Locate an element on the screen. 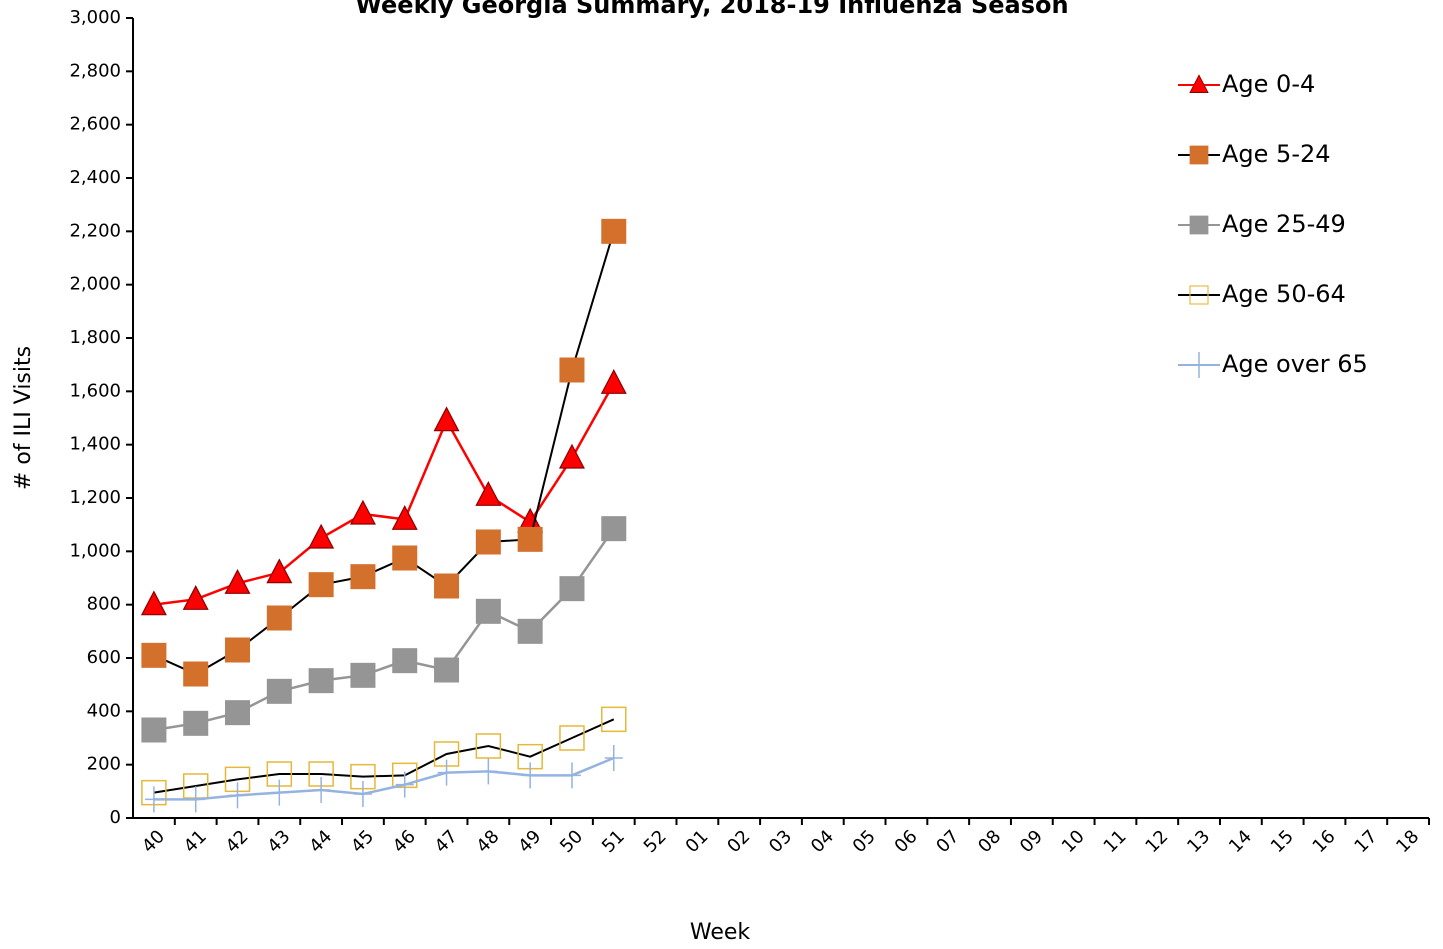  x-tick-label: 46 is located at coordinates (404, 841).